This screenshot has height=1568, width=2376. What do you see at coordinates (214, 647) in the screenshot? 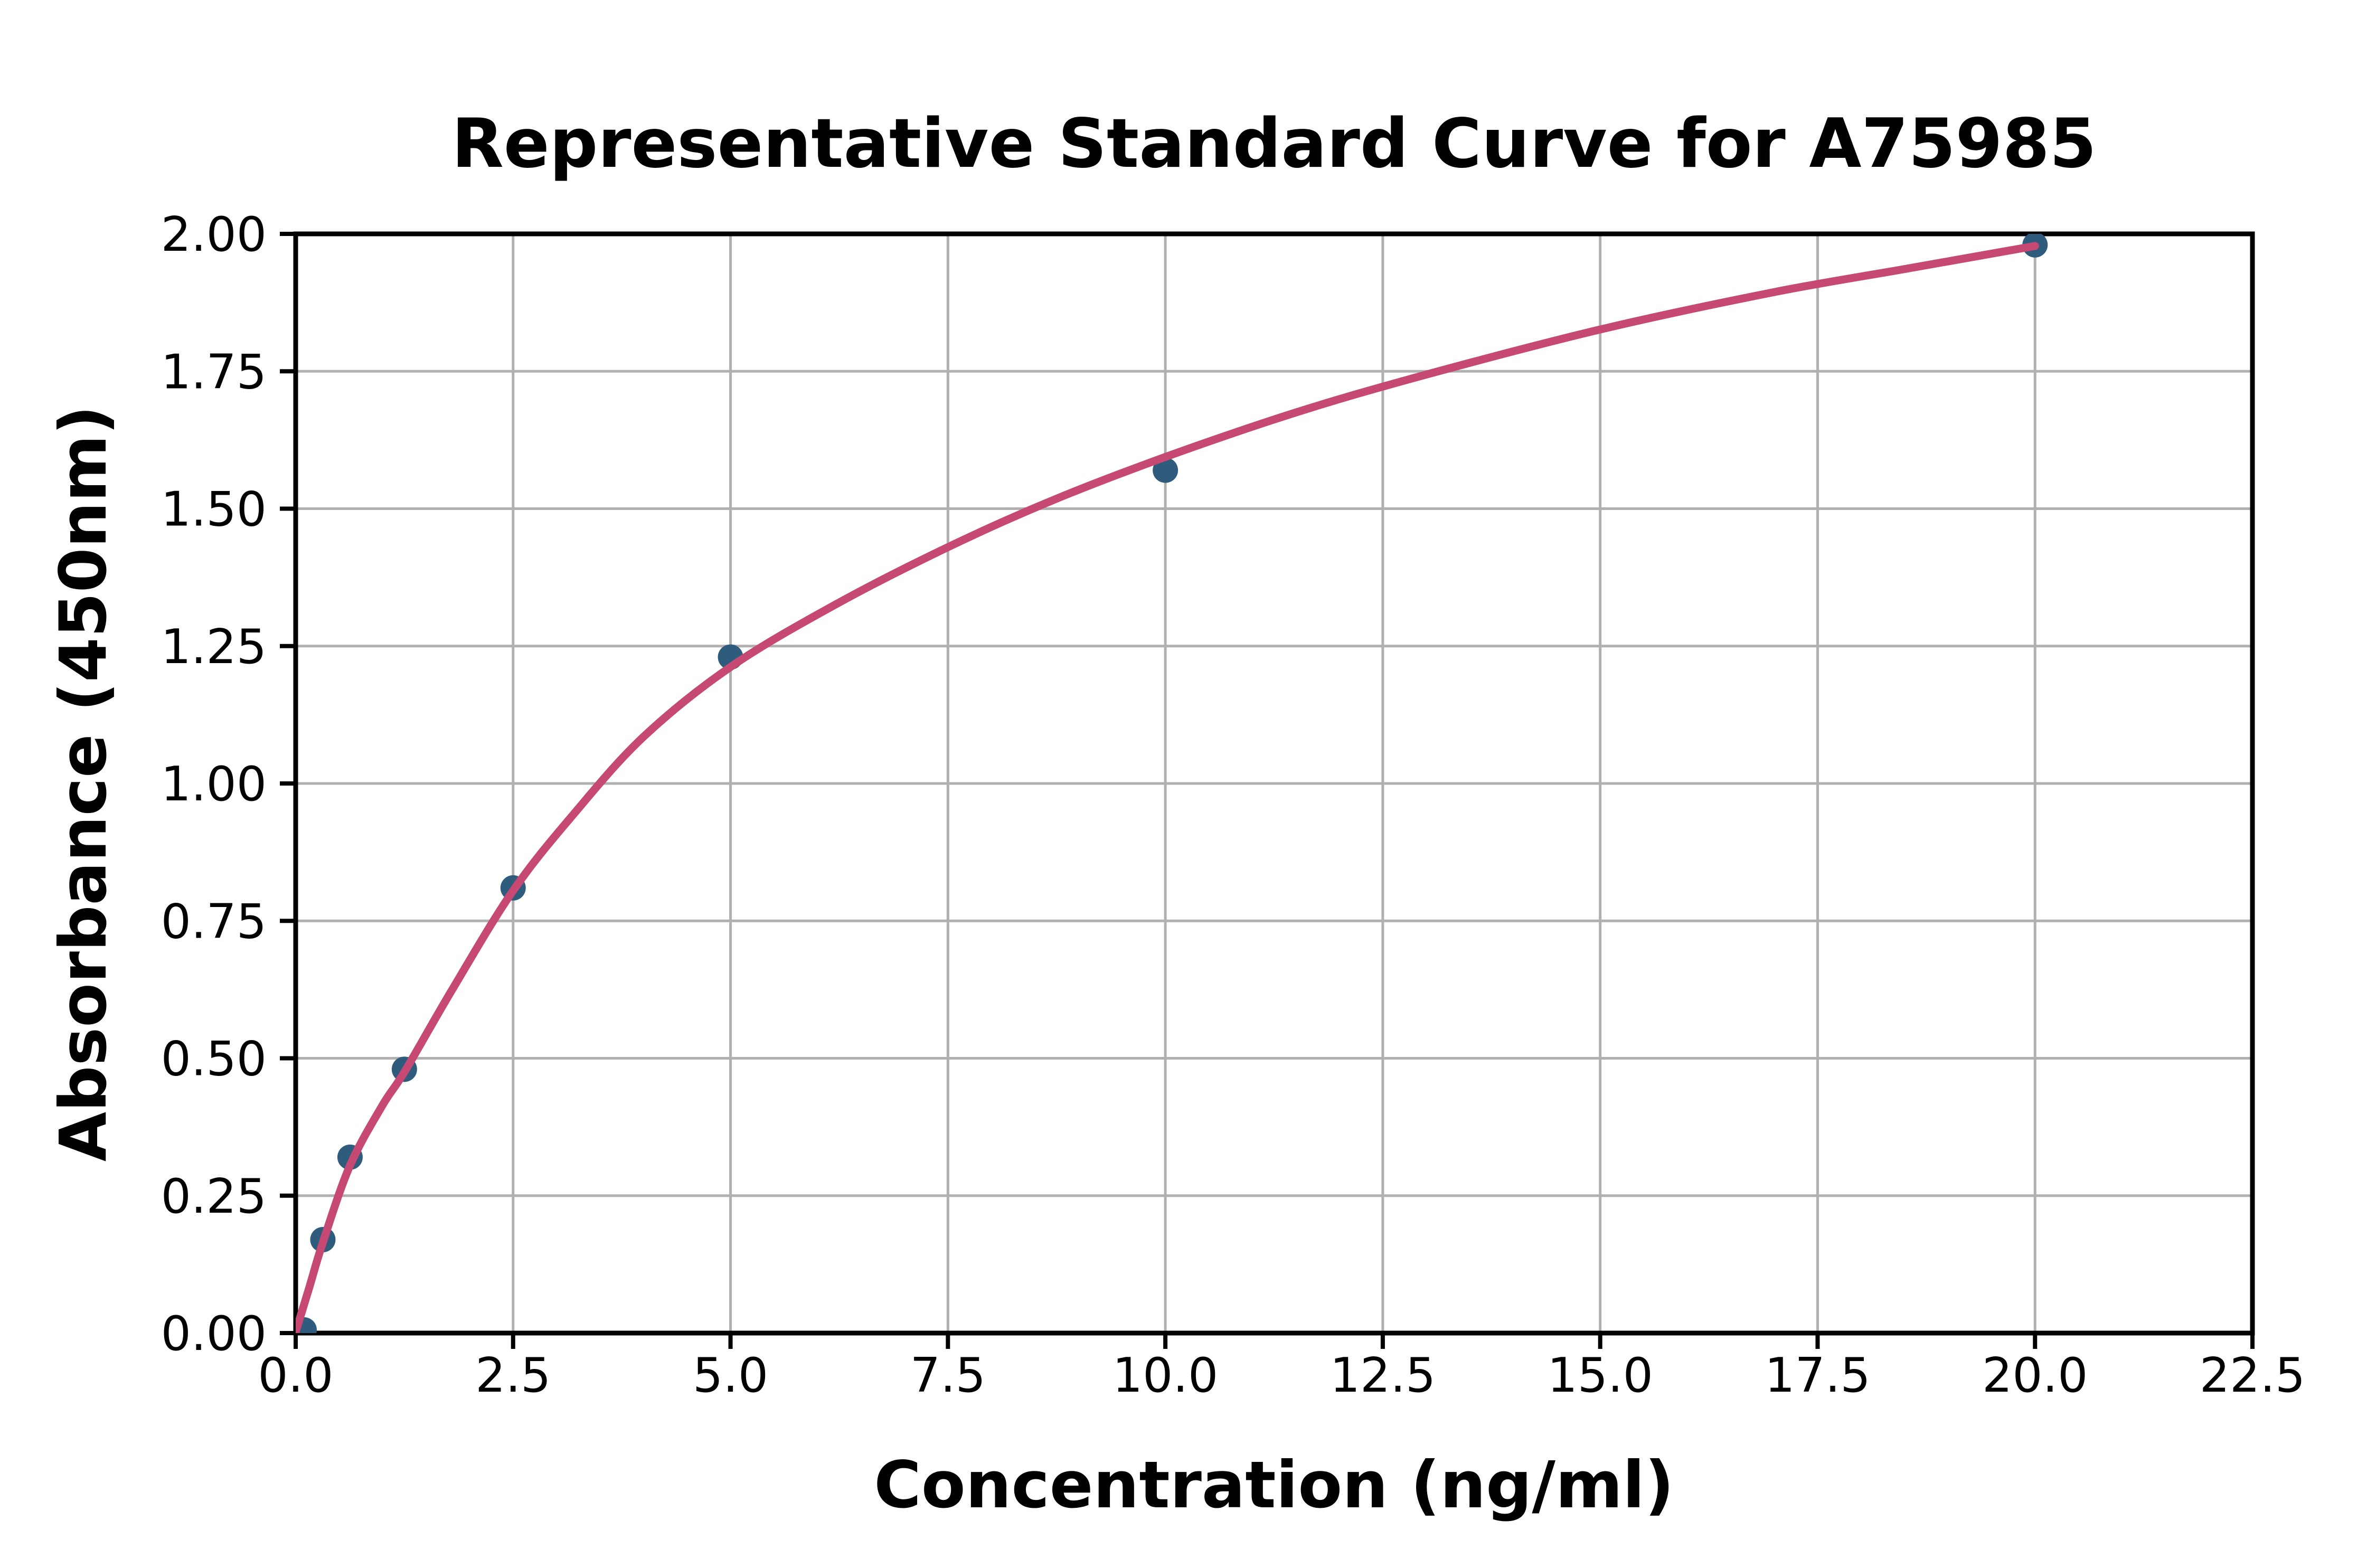
I see `y-tick-label: 1.25` at bounding box center [214, 647].